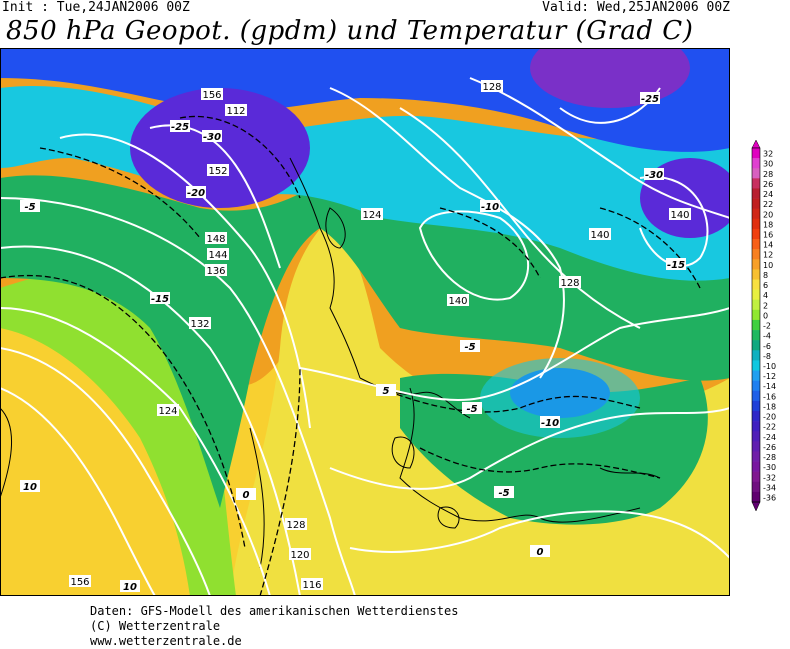 Image resolution: width=790 pixels, height=649 pixels. I want to click on geopot-label: 116, so click(311, 585).